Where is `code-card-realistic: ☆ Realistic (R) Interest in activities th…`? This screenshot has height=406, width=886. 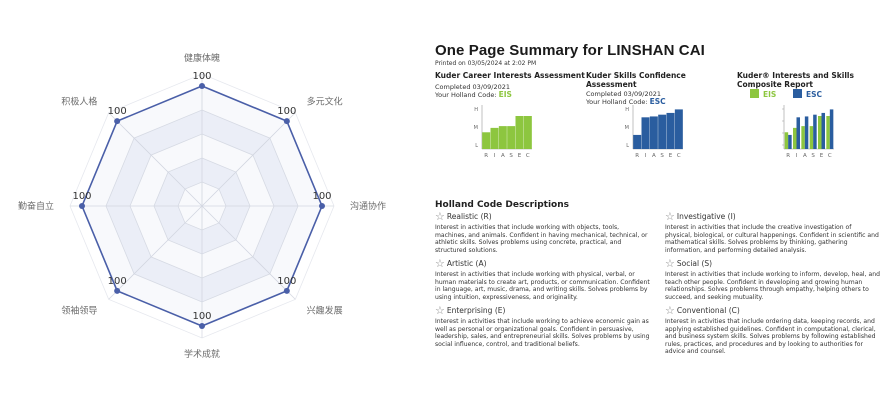 code-card-realistic: ☆ Realistic (R) Interest in activities th… is located at coordinates (542, 232).